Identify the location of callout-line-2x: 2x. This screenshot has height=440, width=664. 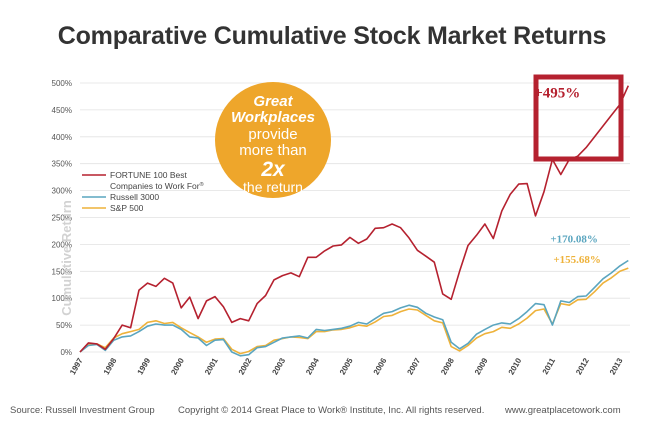
(273, 169).